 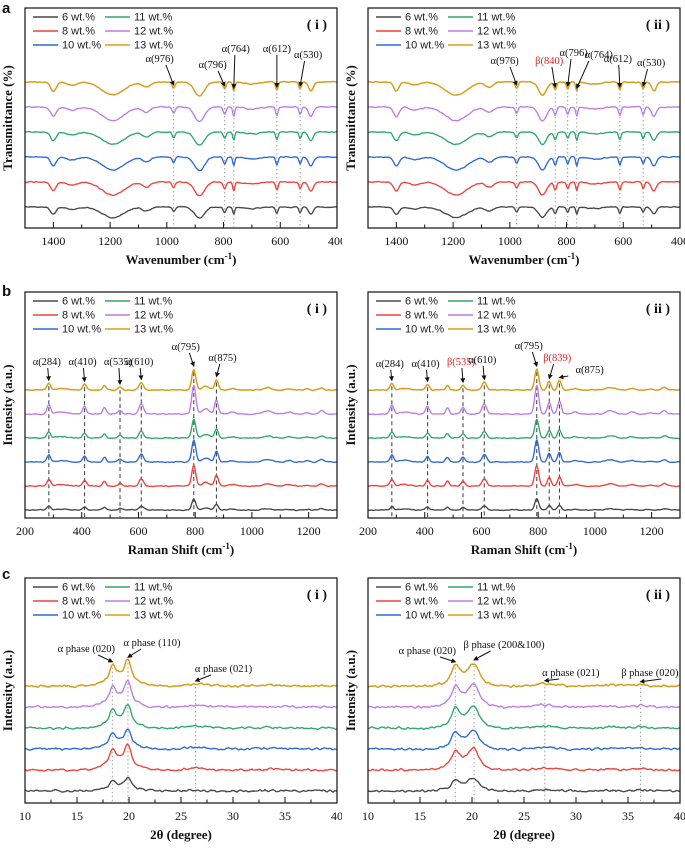 I want to click on peak-annotation-label: α phase (110), so click(x=152, y=643).